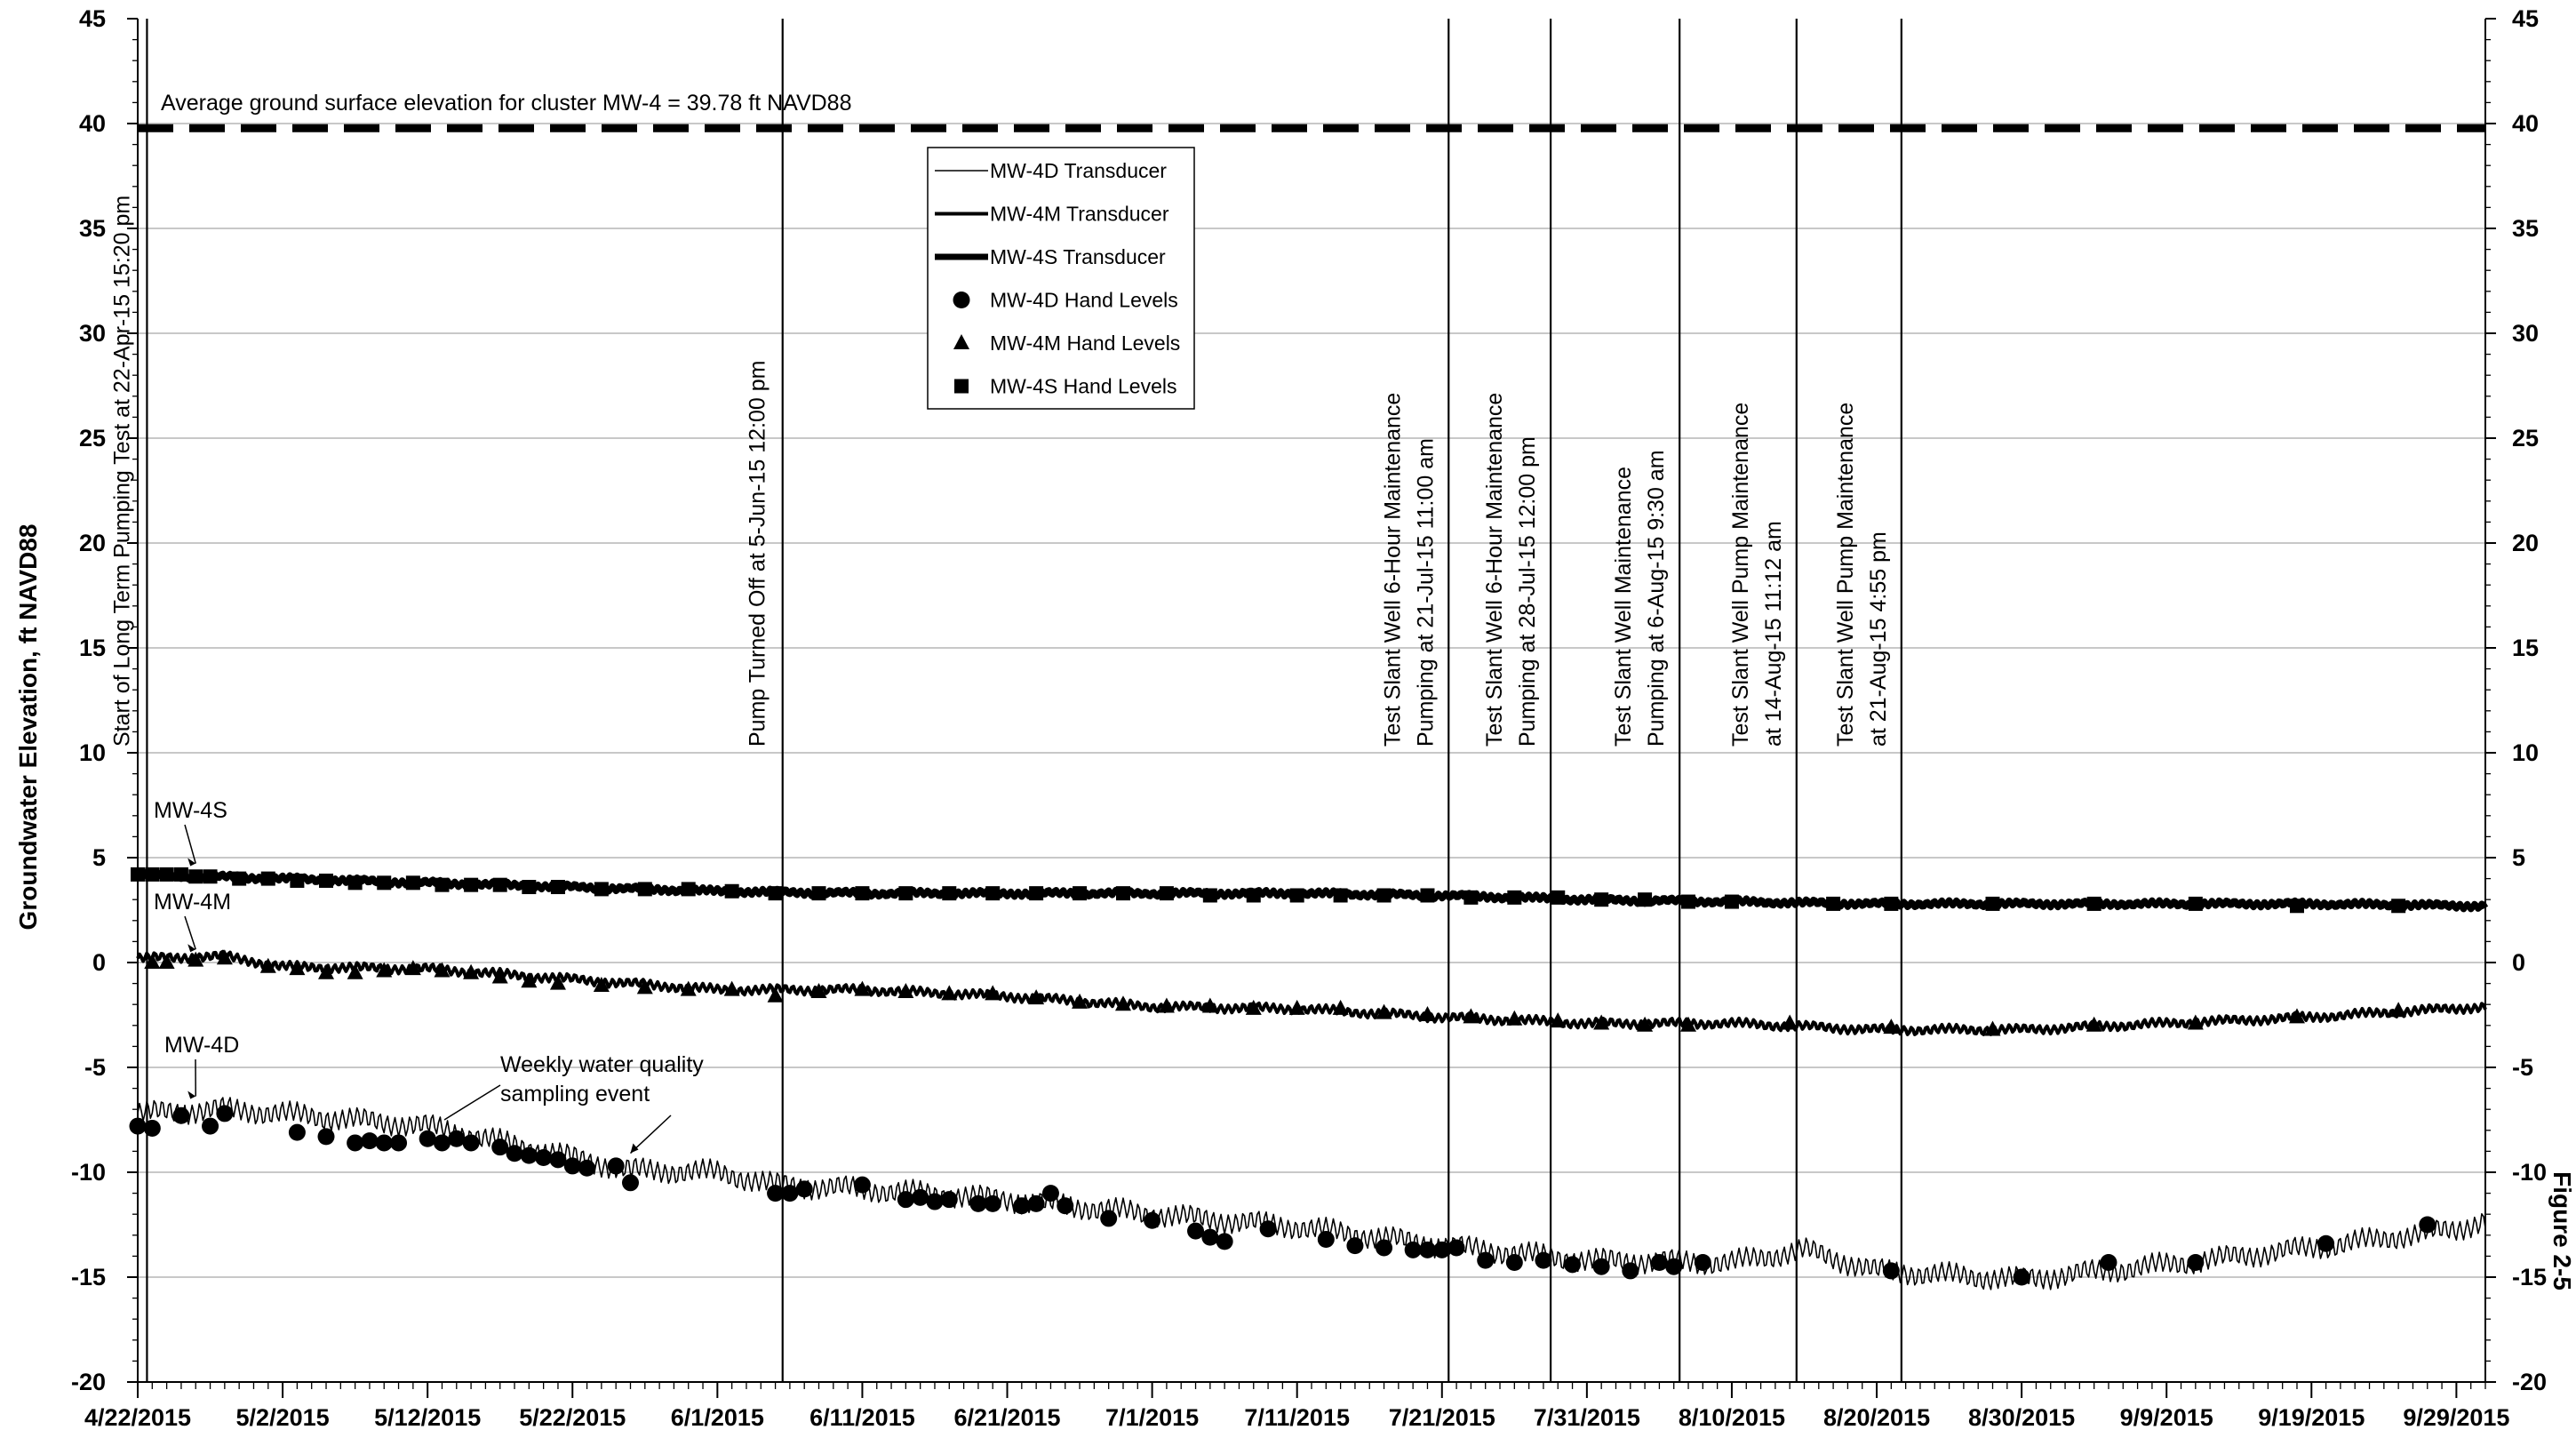  What do you see at coordinates (1084, 300) in the screenshot?
I see `legend-label: MW-4D Hand Levels` at bounding box center [1084, 300].